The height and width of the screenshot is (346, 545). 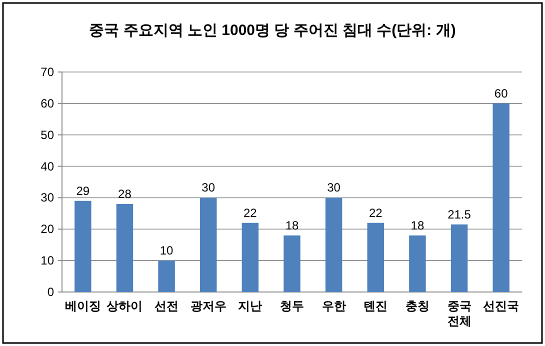 What do you see at coordinates (501, 306) in the screenshot?
I see `x-tick-label: 선진국` at bounding box center [501, 306].